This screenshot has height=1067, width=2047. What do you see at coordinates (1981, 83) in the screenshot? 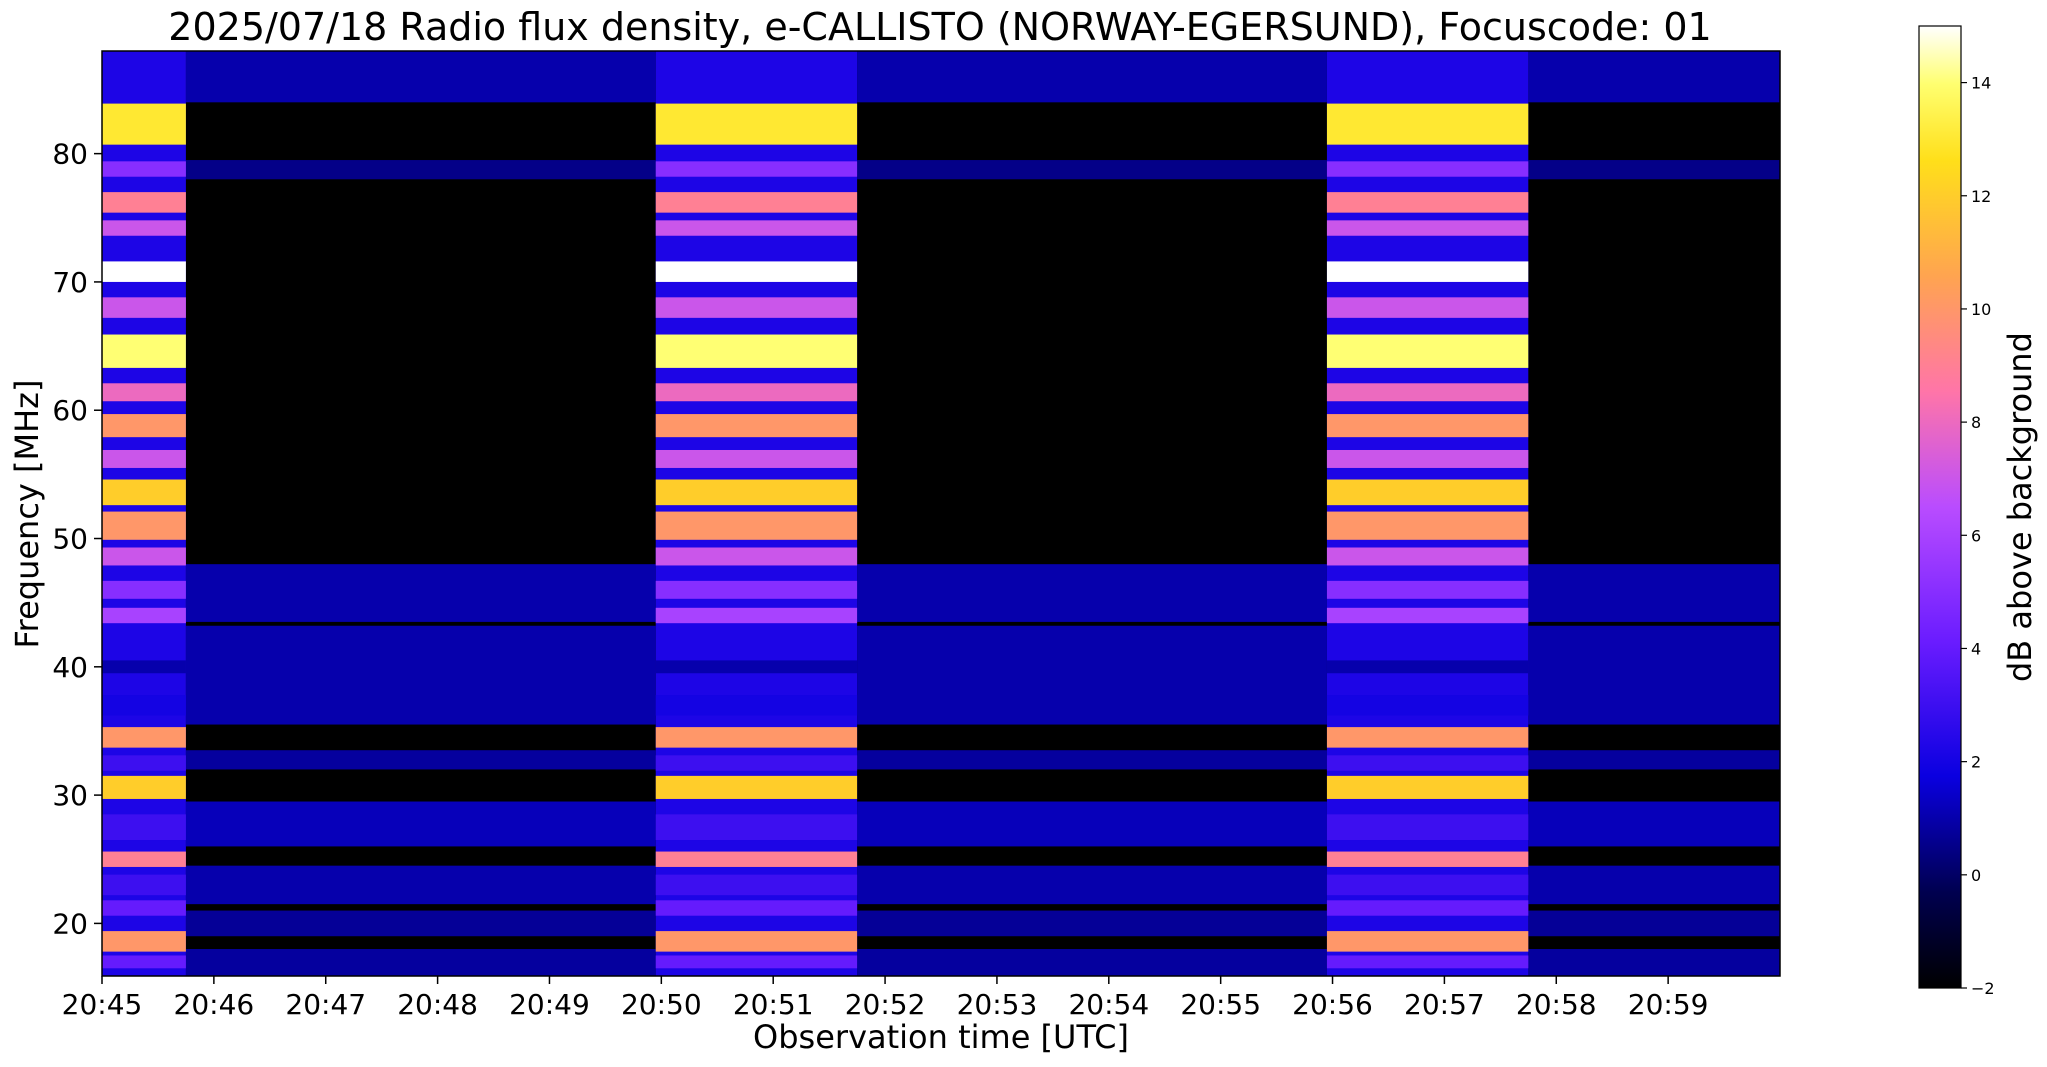
I see `colorbar-tick-label: 14` at bounding box center [1981, 83].